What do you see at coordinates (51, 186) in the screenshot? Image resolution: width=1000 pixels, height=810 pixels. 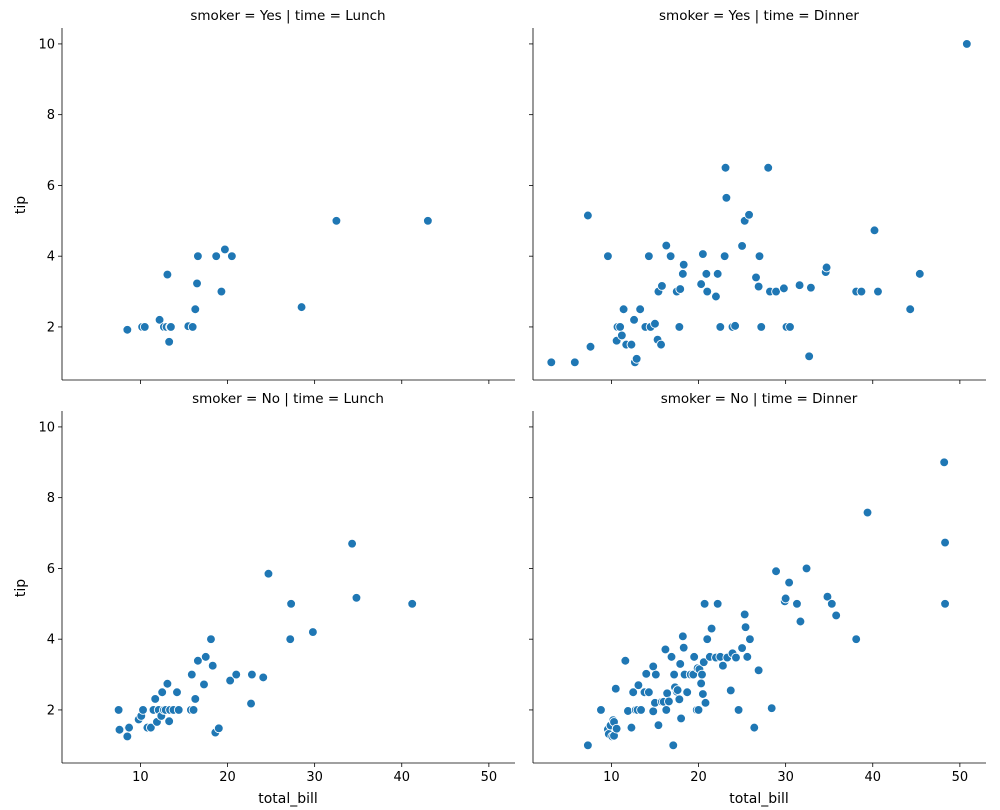 I see `y-tick-label: 6` at bounding box center [51, 186].